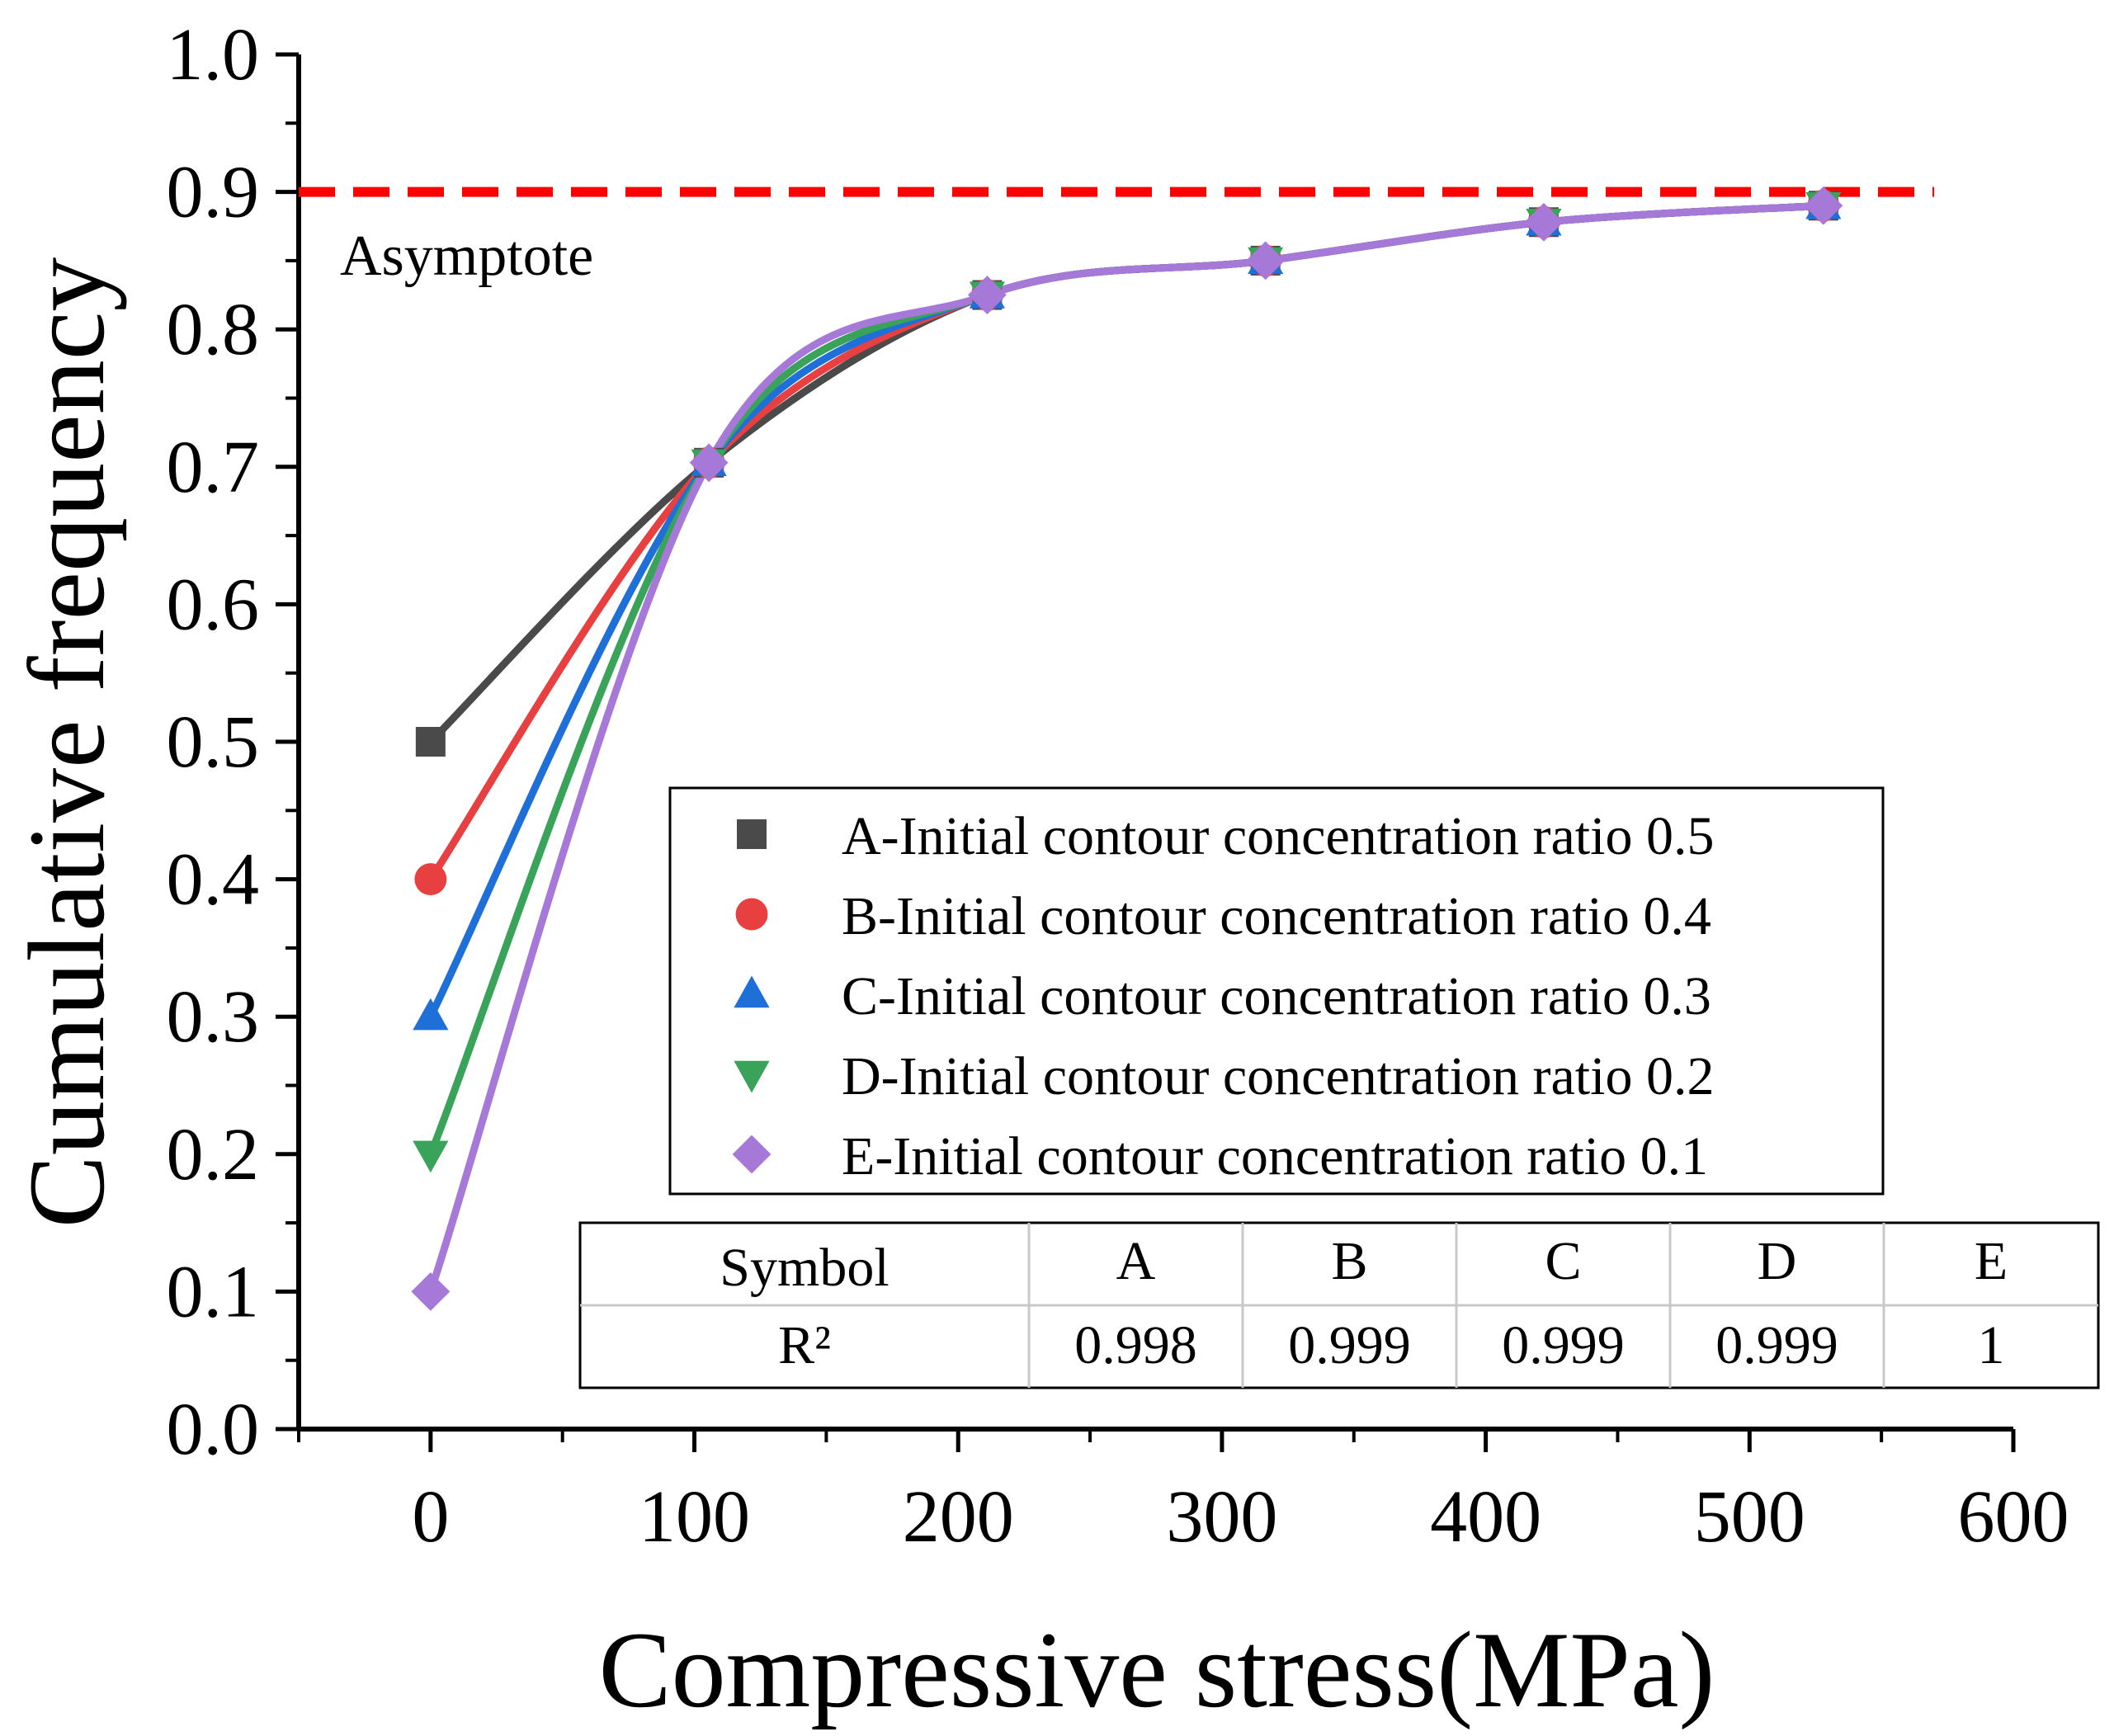 This screenshot has width=2114, height=1736. I want to click on legend-marker-e, so click(752, 1154).